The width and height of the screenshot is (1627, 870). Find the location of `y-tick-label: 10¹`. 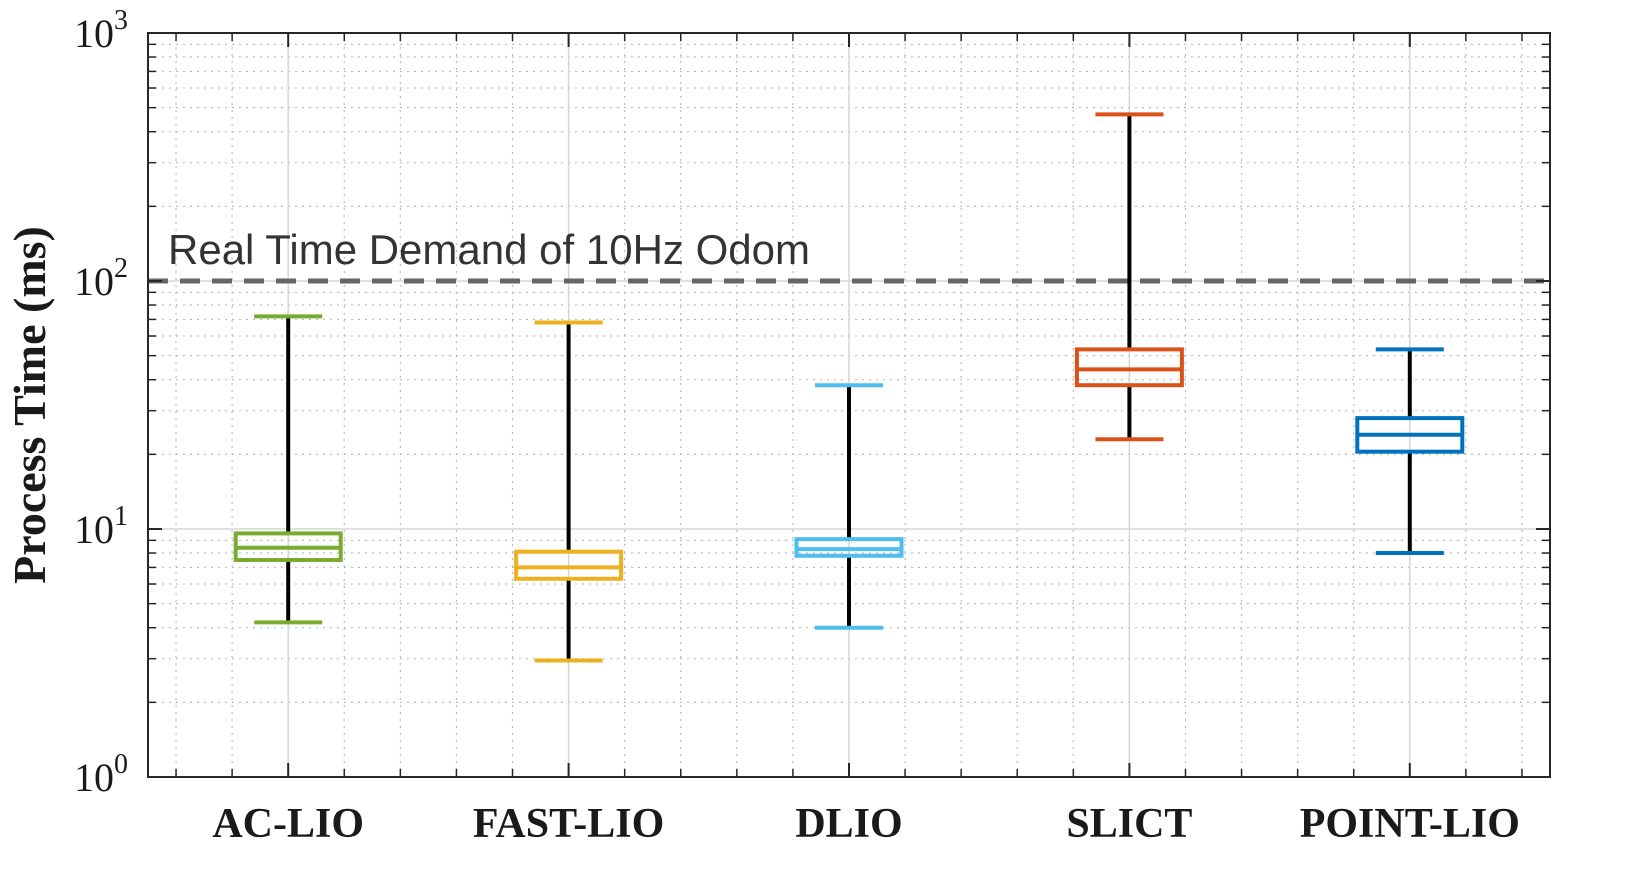

y-tick-label: 10¹ is located at coordinates (101, 526).